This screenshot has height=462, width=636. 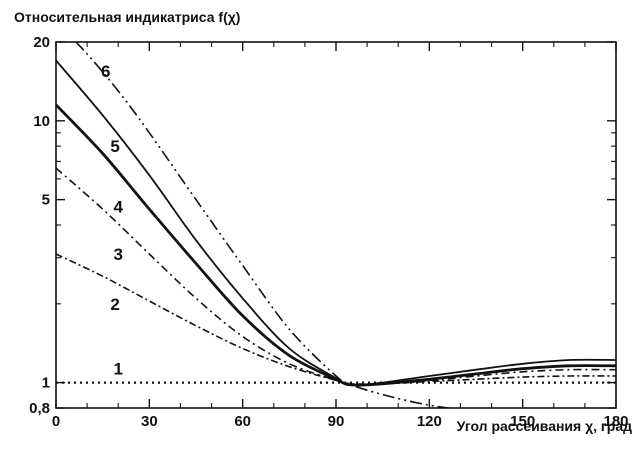 I want to click on x-tick-label: 90, so click(x=336, y=421).